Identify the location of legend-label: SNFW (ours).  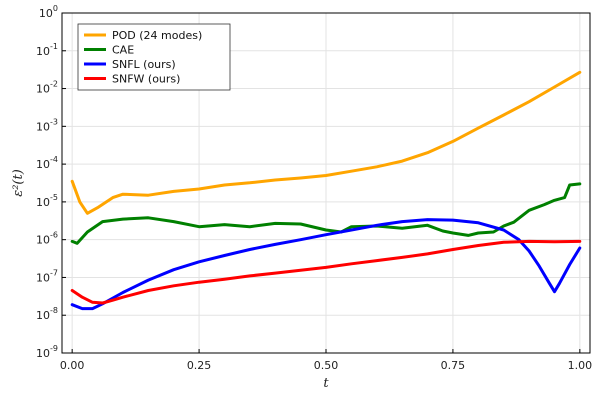
(146, 79).